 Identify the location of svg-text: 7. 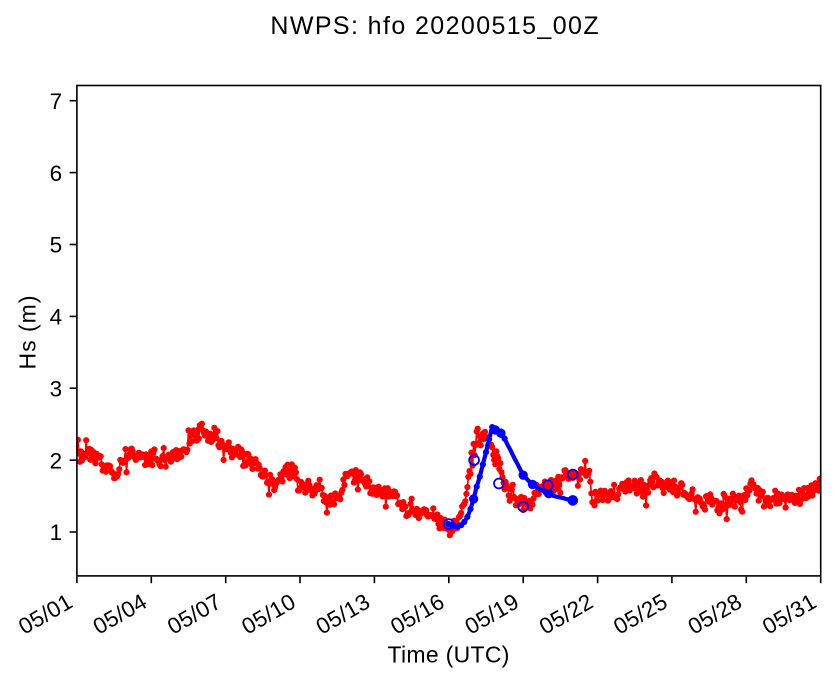
(56, 101).